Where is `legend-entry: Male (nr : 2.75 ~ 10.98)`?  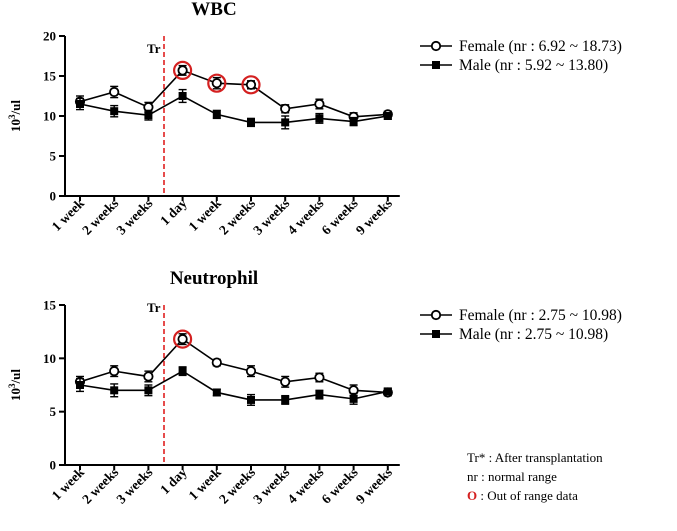 legend-entry: Male (nr : 2.75 ~ 10.98) is located at coordinates (514, 334).